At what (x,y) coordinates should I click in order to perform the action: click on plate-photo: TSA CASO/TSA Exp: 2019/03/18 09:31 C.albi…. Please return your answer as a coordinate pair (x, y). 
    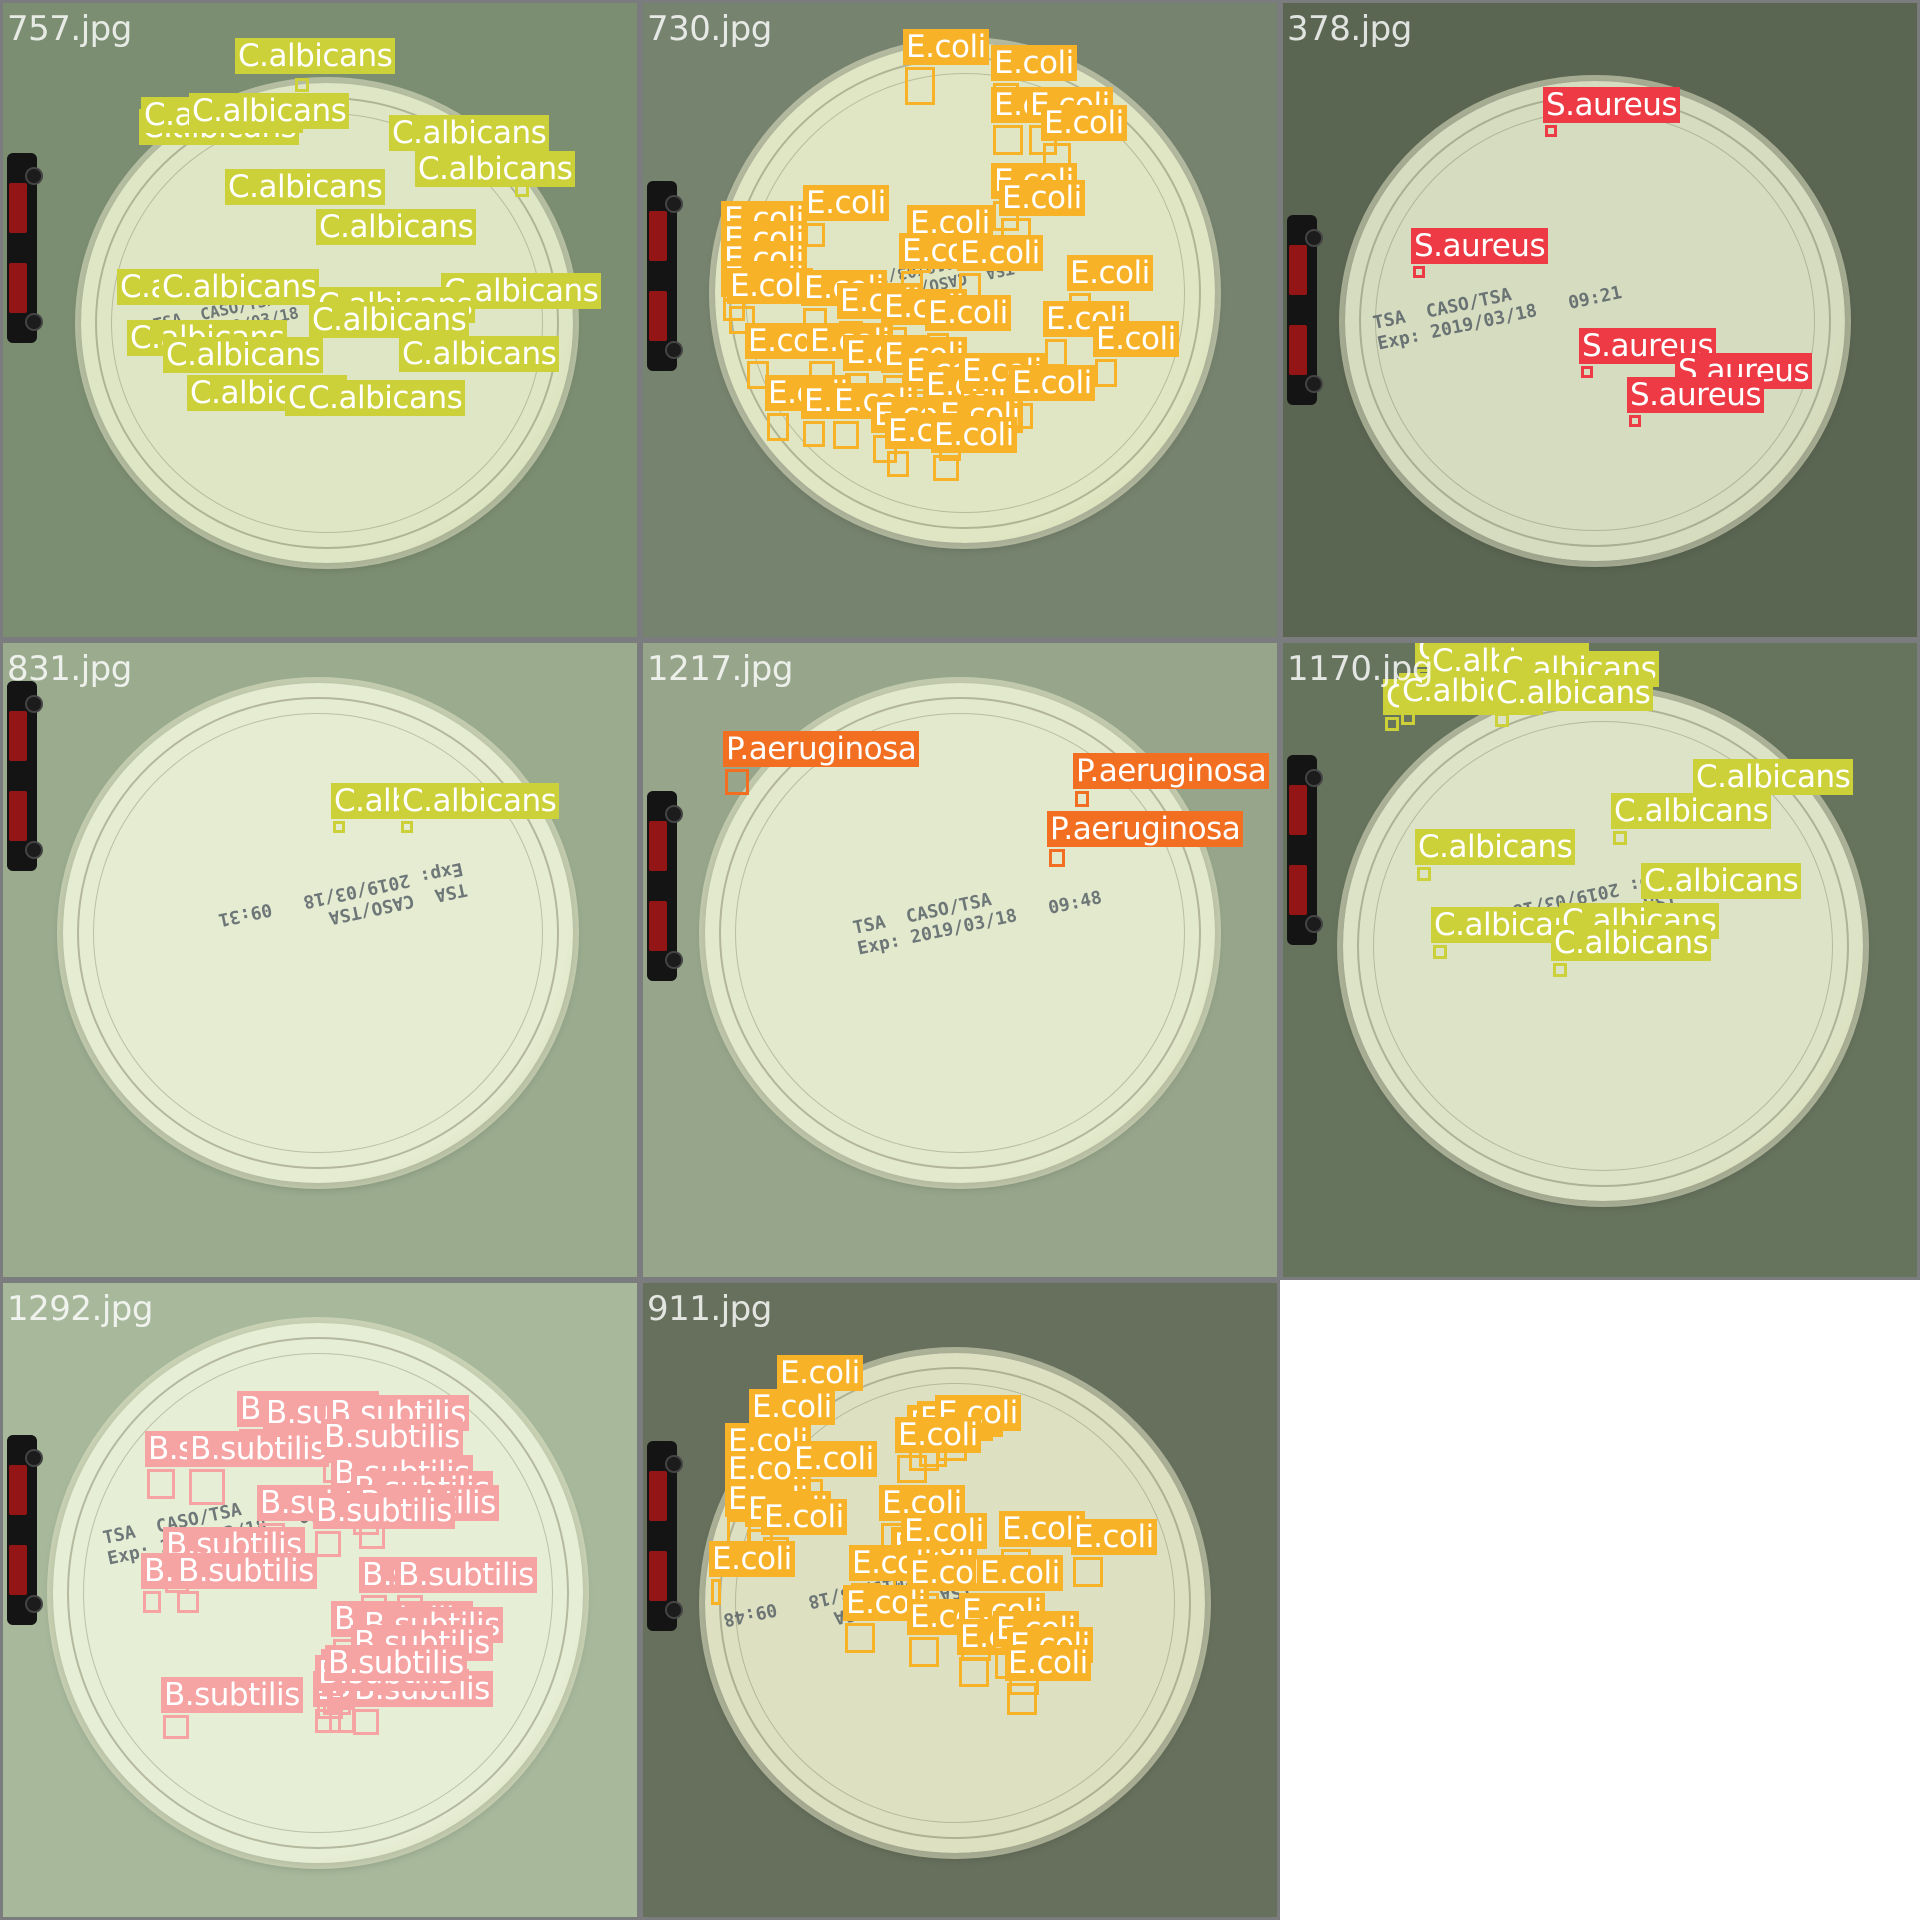
    Looking at the image, I should click on (320, 960).